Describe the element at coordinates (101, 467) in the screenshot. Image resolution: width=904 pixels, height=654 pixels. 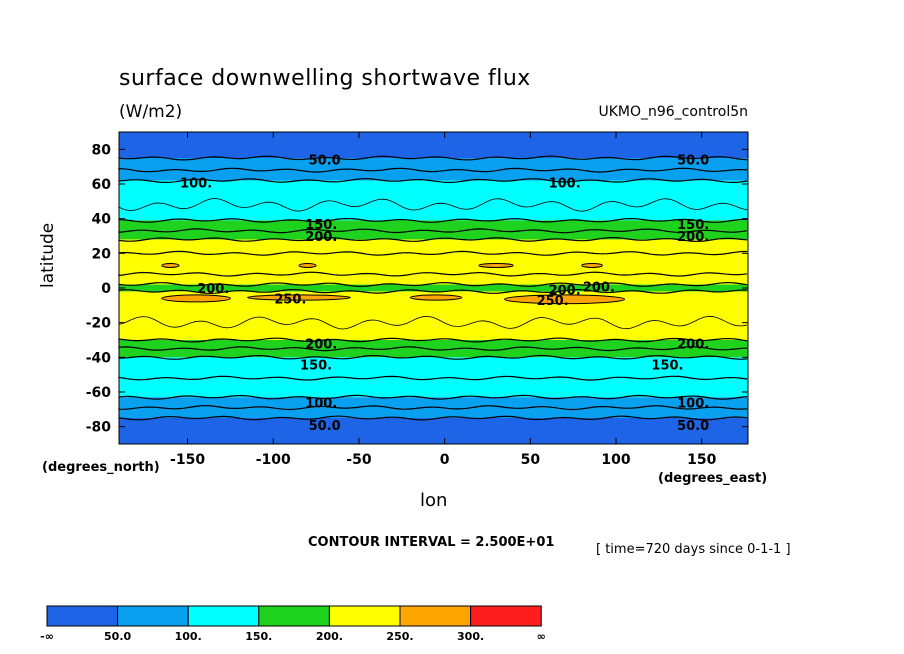
I see `y-axis-unit: (degrees_north)` at that location.